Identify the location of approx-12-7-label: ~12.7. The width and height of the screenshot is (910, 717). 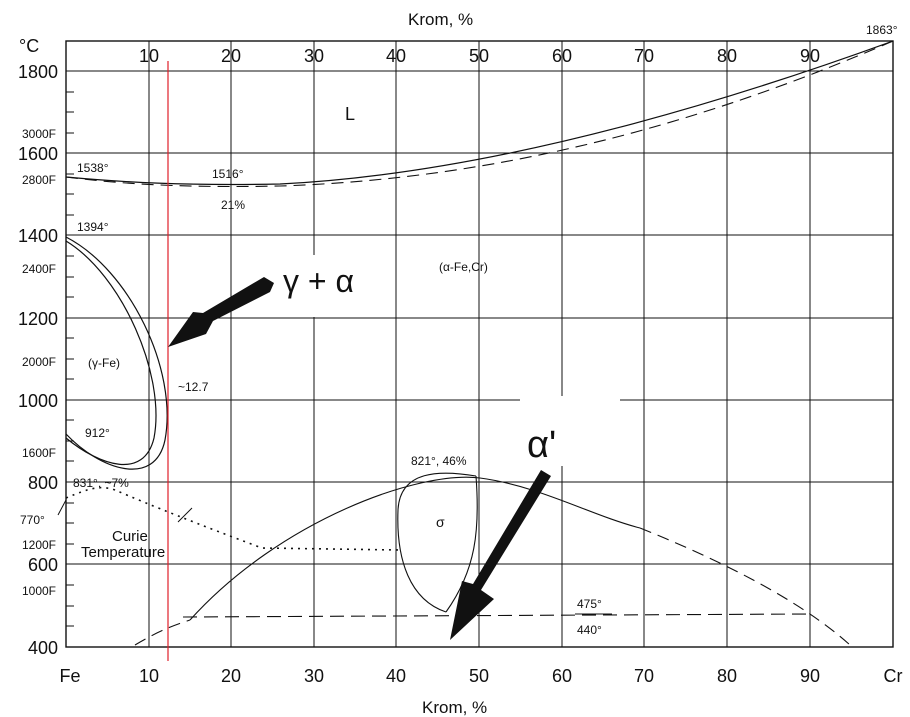
(193, 387).